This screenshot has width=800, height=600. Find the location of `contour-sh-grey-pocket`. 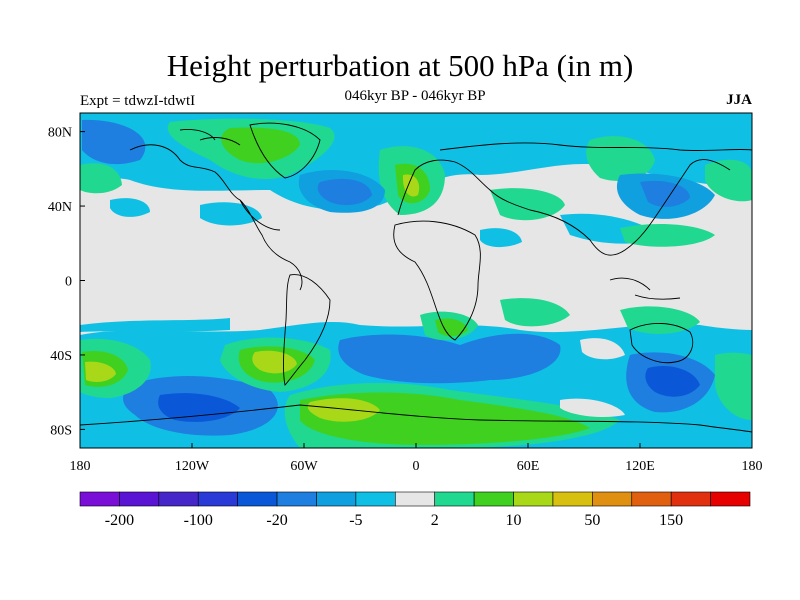

contour-sh-grey-pocket is located at coordinates (602, 349).